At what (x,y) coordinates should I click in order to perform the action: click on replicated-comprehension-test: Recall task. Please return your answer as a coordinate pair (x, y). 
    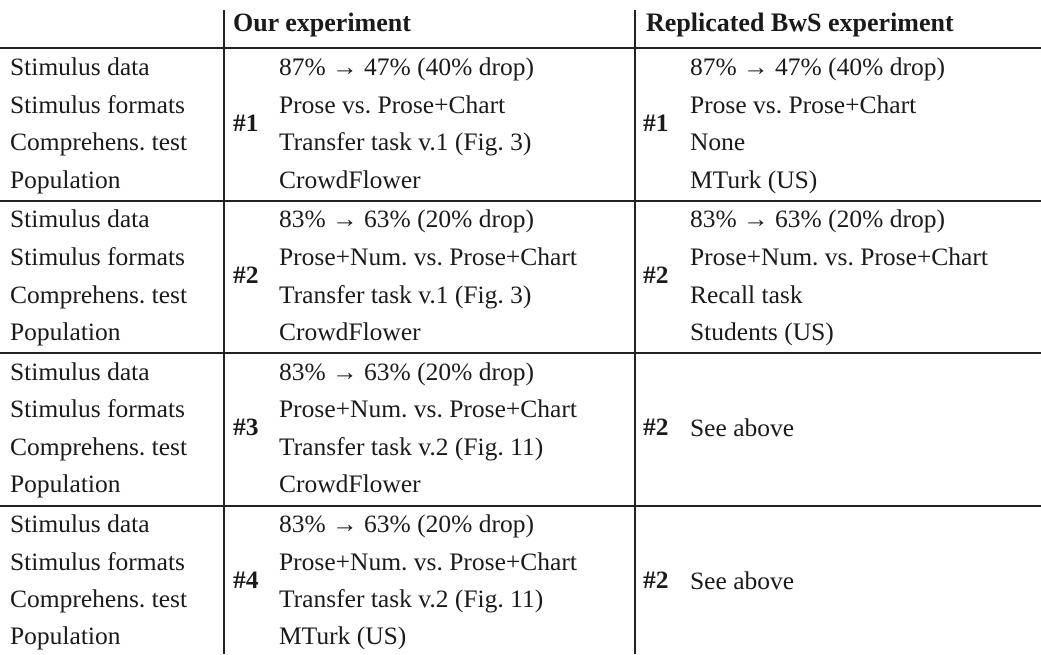
    Looking at the image, I should click on (746, 294).